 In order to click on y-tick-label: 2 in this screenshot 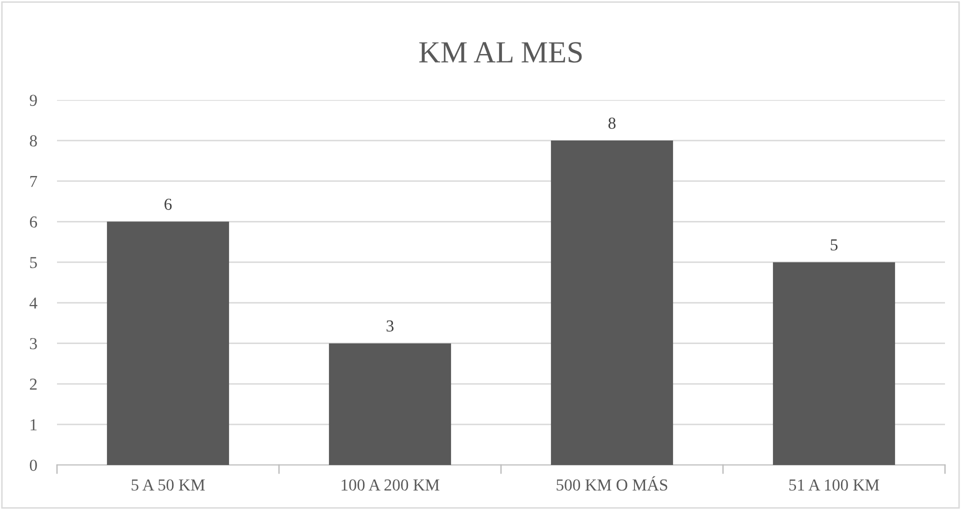, I will do `click(33, 384)`.